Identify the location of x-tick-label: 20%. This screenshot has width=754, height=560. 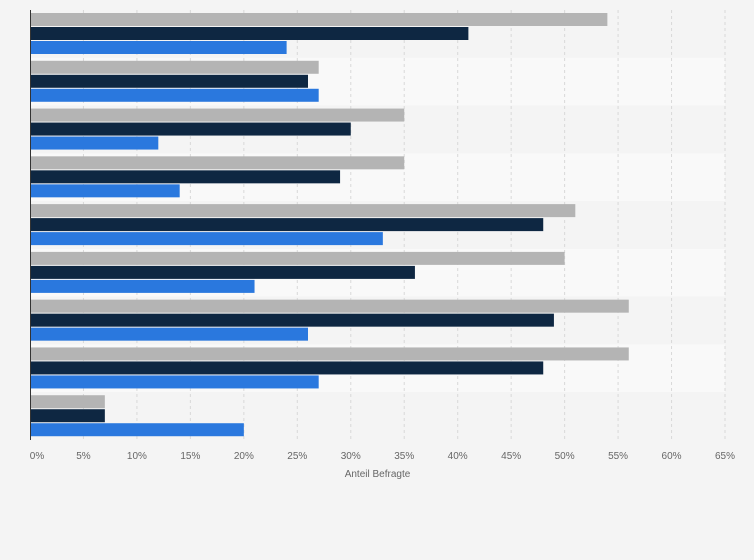
(244, 456).